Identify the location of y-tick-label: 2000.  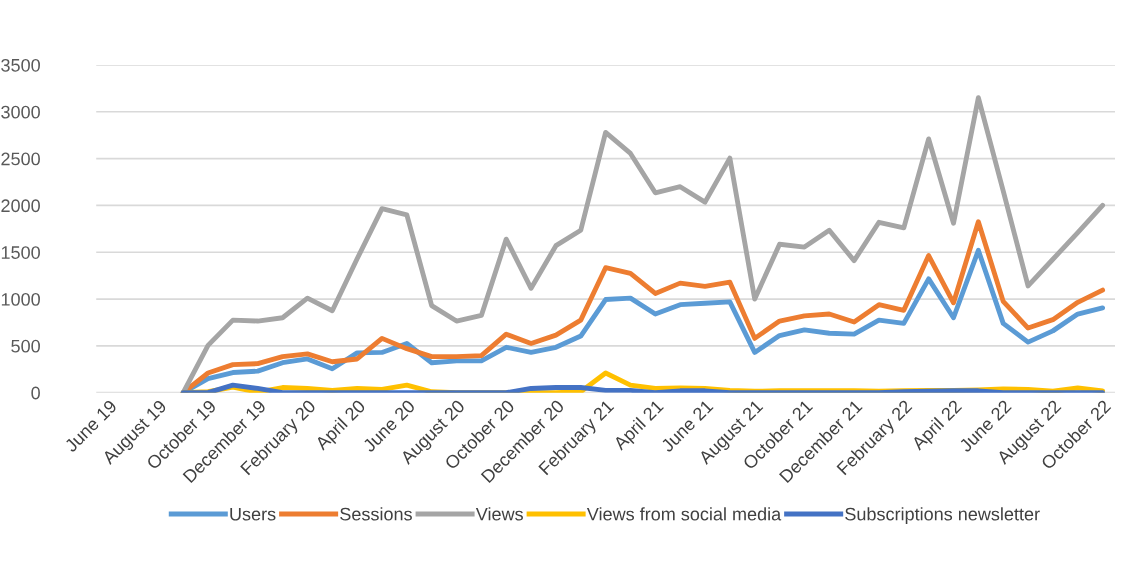
(20, 206).